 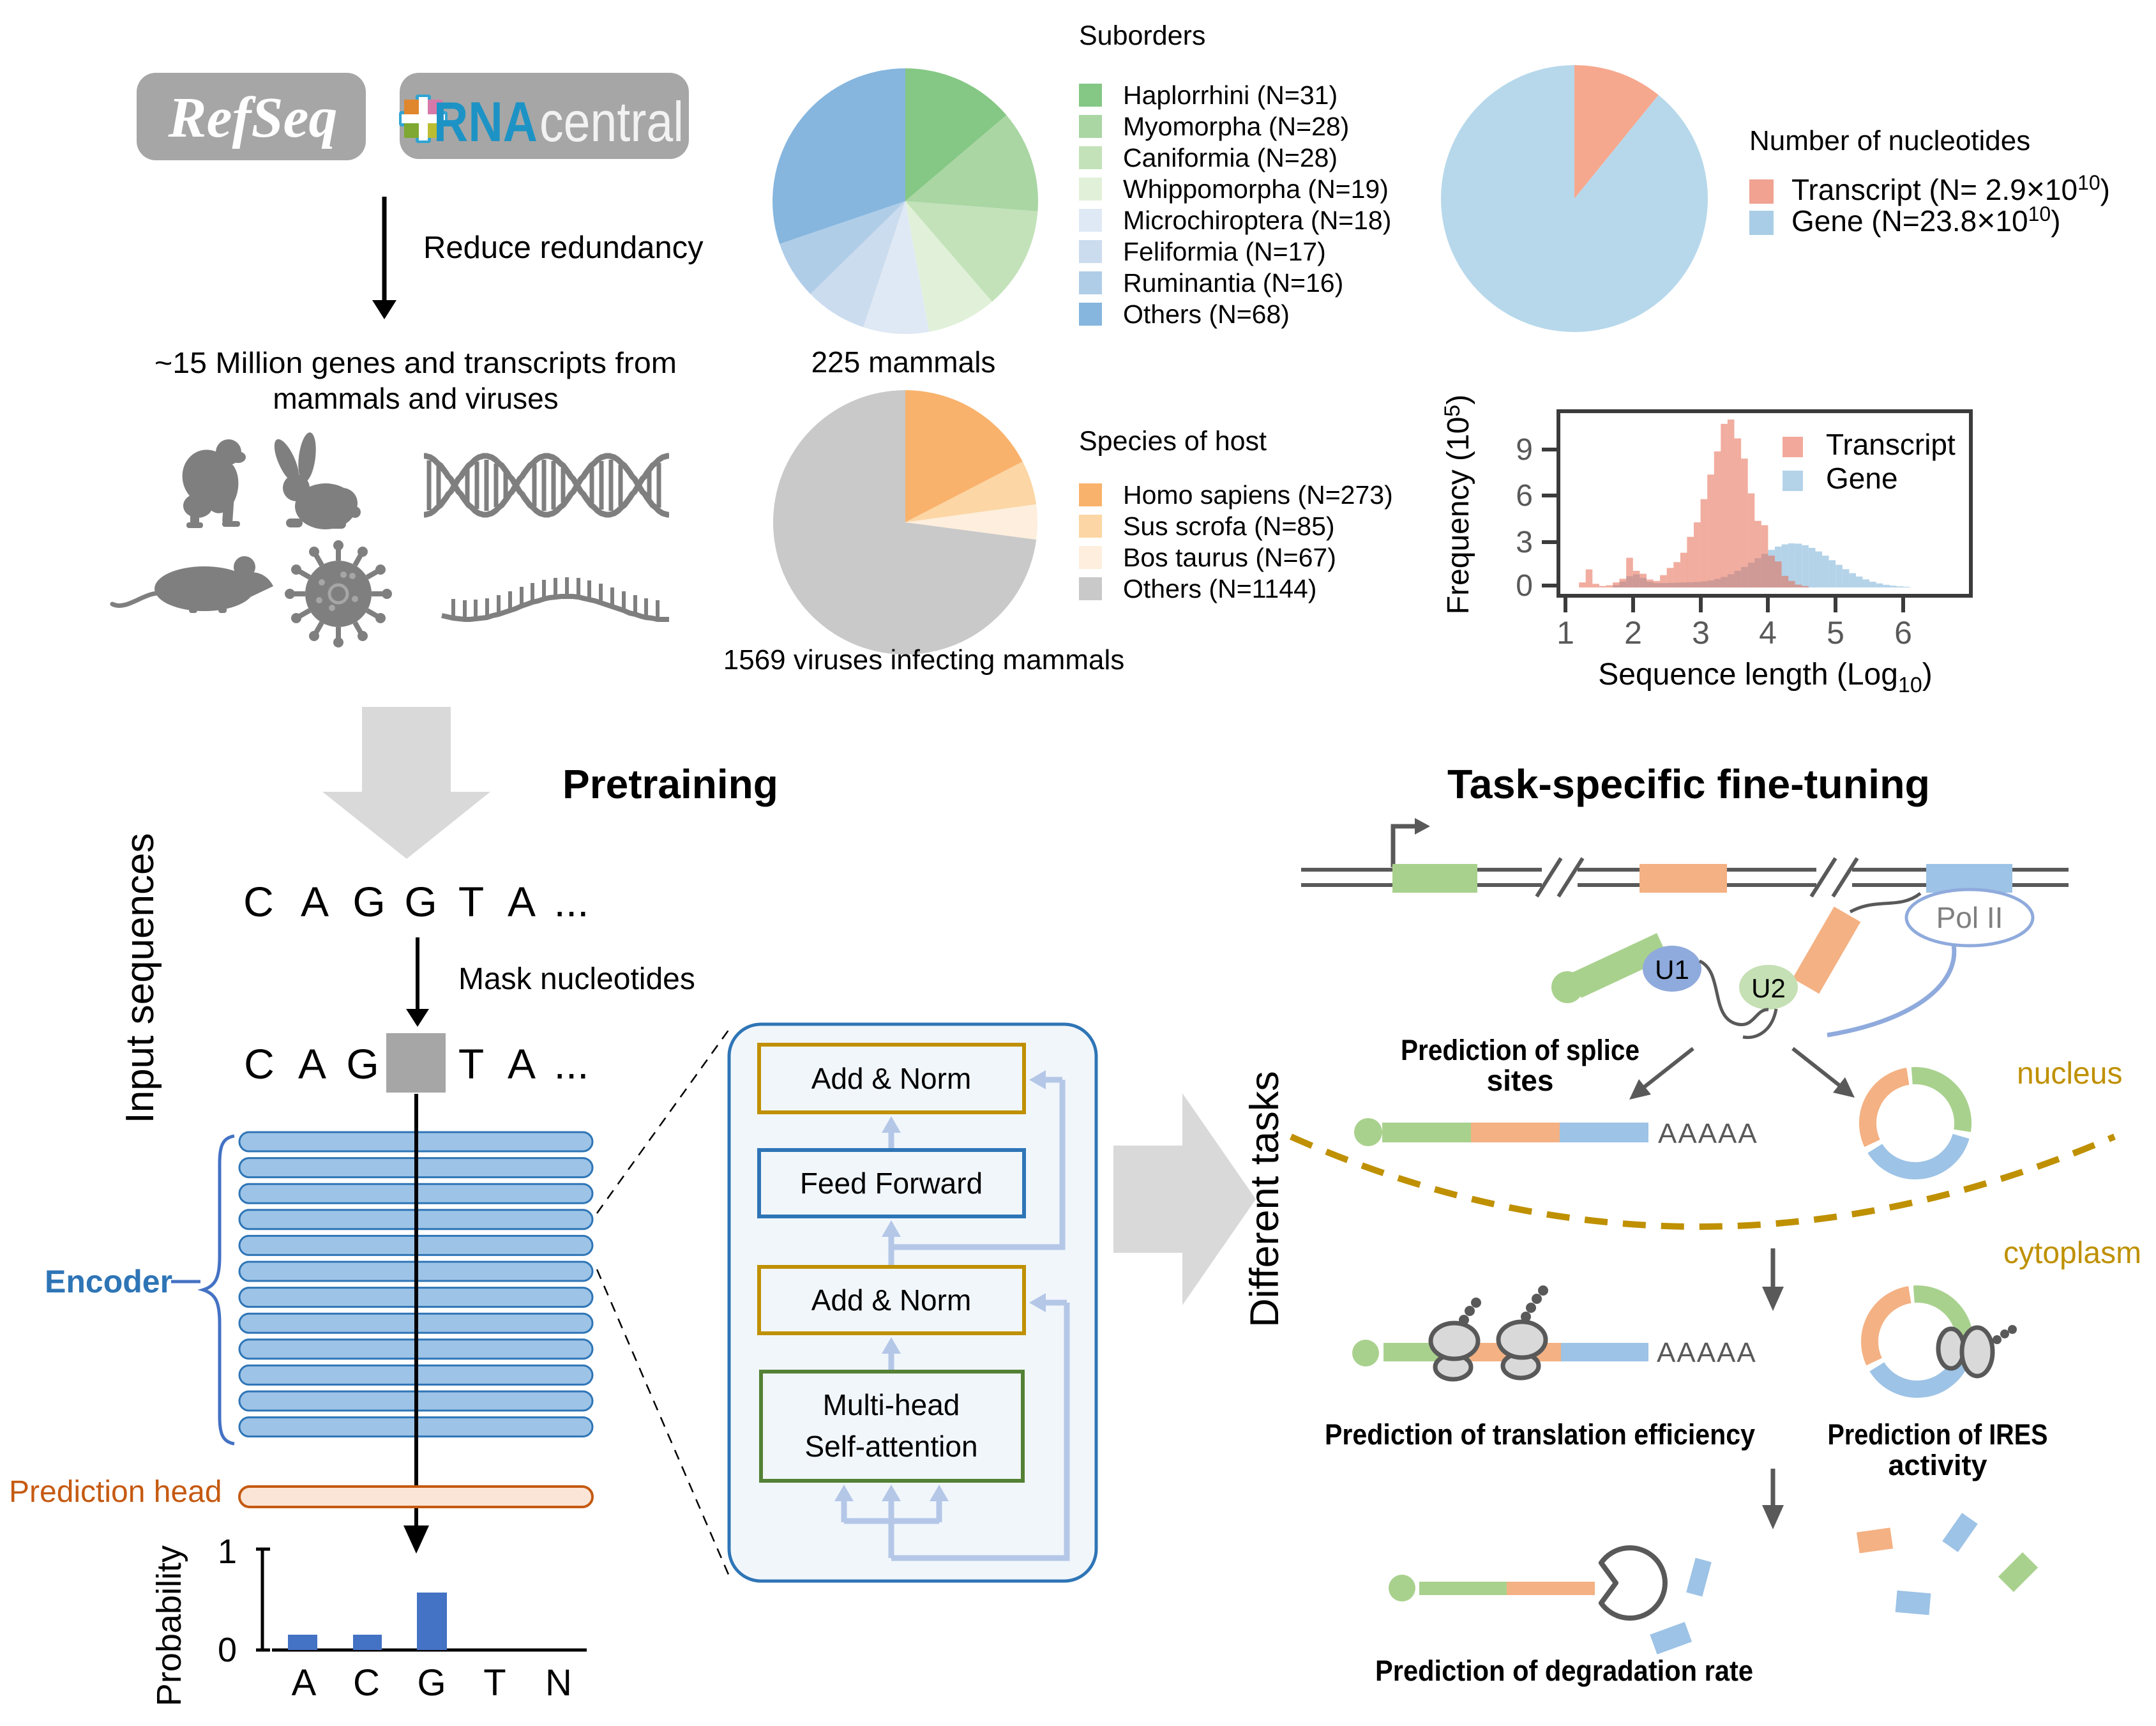 What do you see at coordinates (2072, 1253) in the screenshot?
I see `svg-text: cytoplasm` at bounding box center [2072, 1253].